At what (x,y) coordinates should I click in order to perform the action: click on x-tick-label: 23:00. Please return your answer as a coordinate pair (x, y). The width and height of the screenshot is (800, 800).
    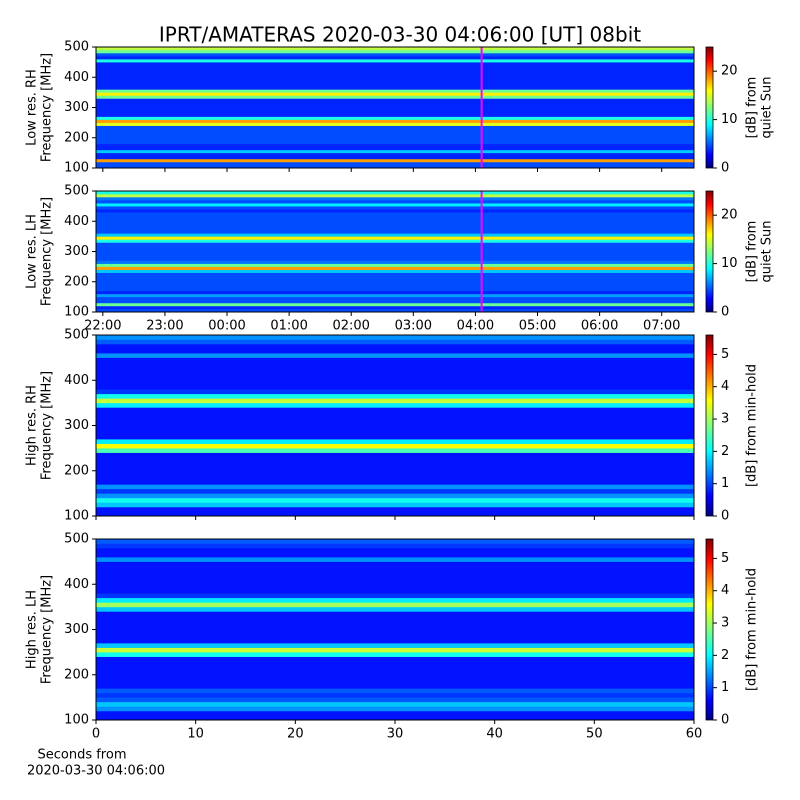
    Looking at the image, I should click on (164, 326).